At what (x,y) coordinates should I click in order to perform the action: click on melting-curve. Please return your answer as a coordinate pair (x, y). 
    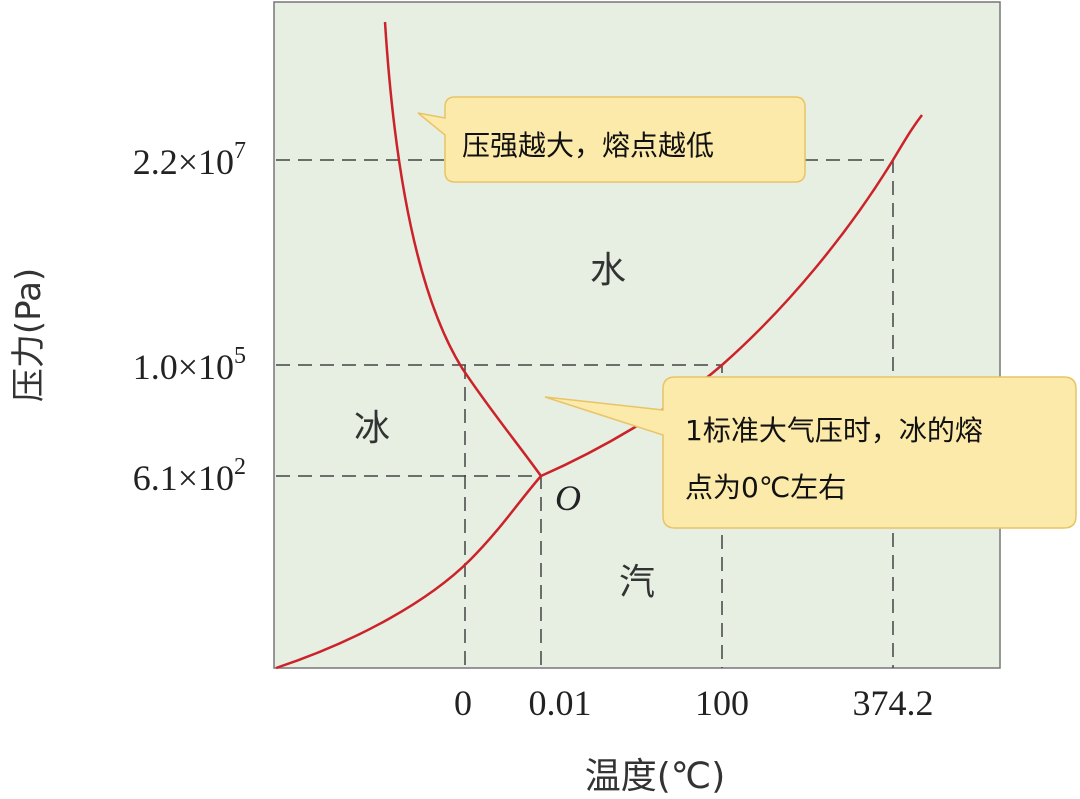
    Looking at the image, I should click on (463, 249).